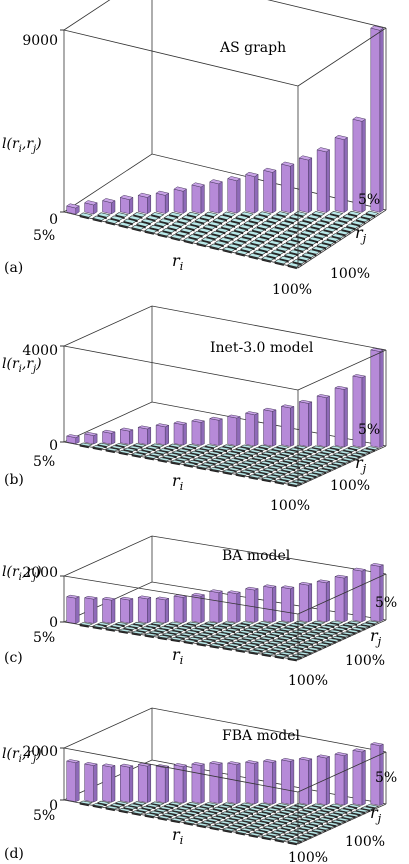  I want to click on y-tick-first: 5%, so click(369, 200).